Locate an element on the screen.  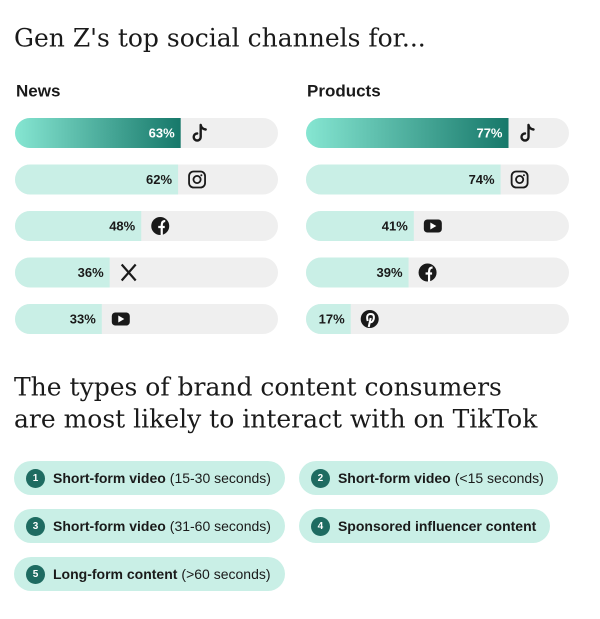
content-item: 5 Long-form content (>60 seconds) is located at coordinates (149, 574).